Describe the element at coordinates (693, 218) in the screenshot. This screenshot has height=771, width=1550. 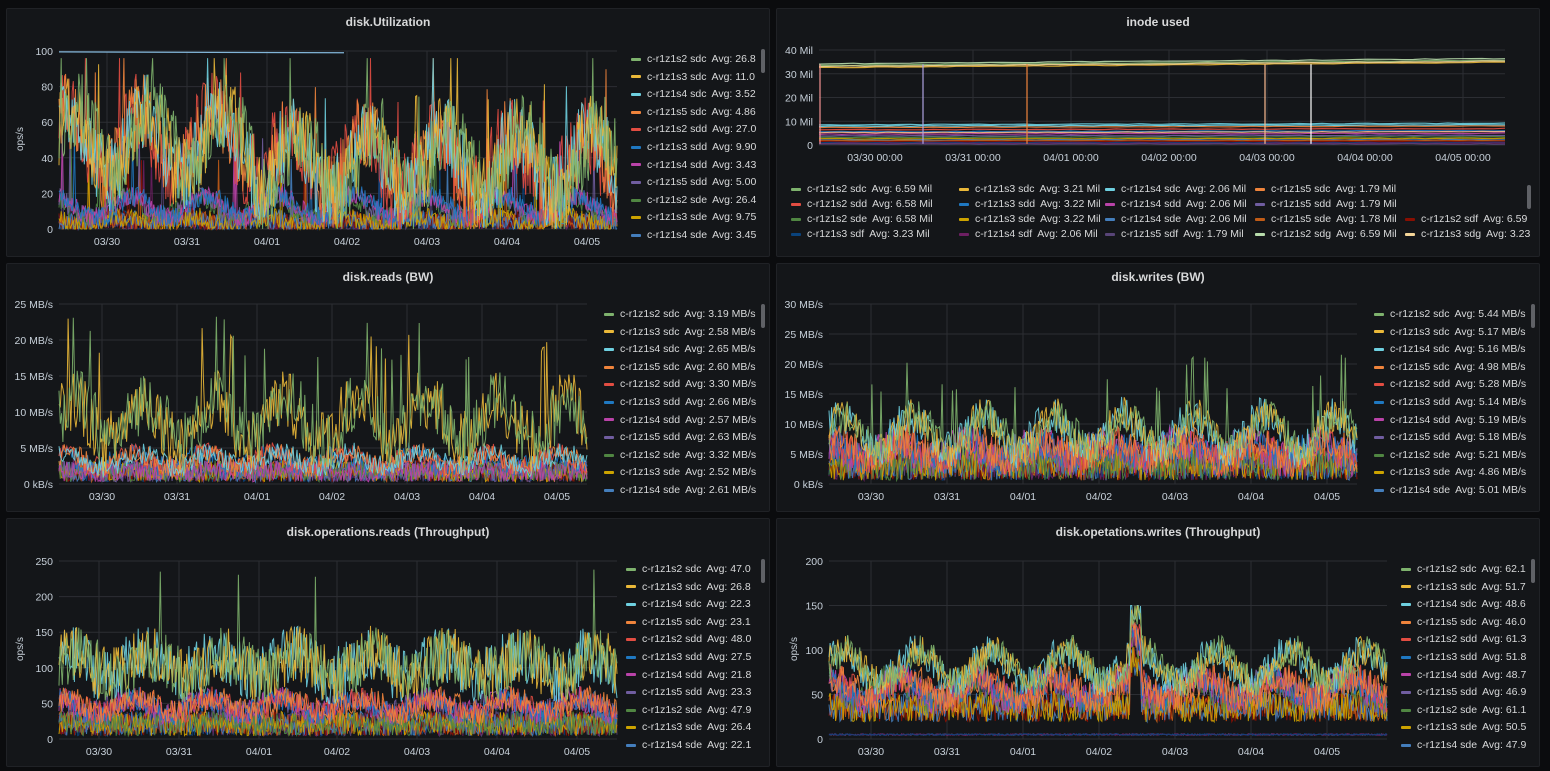
I see `legend-item: c-r1z1s3 sde Avg: 9.75` at that location.